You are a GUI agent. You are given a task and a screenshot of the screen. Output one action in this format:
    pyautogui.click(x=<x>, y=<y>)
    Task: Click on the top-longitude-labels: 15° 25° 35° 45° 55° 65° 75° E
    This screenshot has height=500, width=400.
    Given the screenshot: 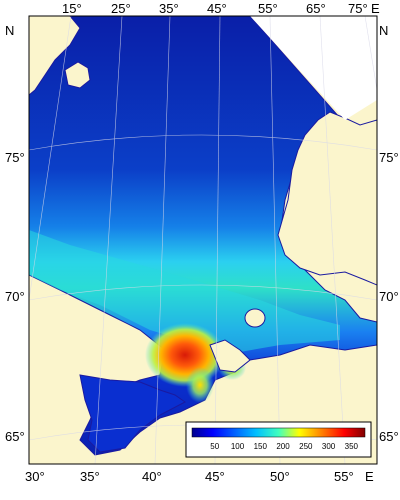 What is the action you would take?
    pyautogui.click(x=221, y=8)
    